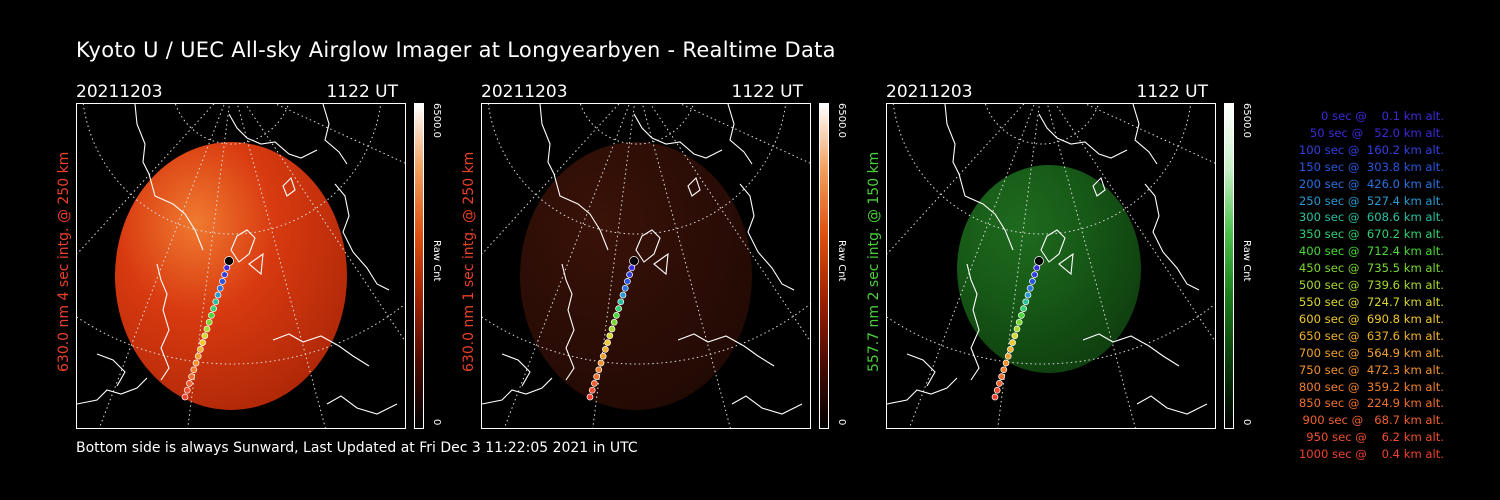 The width and height of the screenshot is (1500, 500). I want to click on legend-row: 100 sec @ 160.2 km alt., so click(1369, 149).